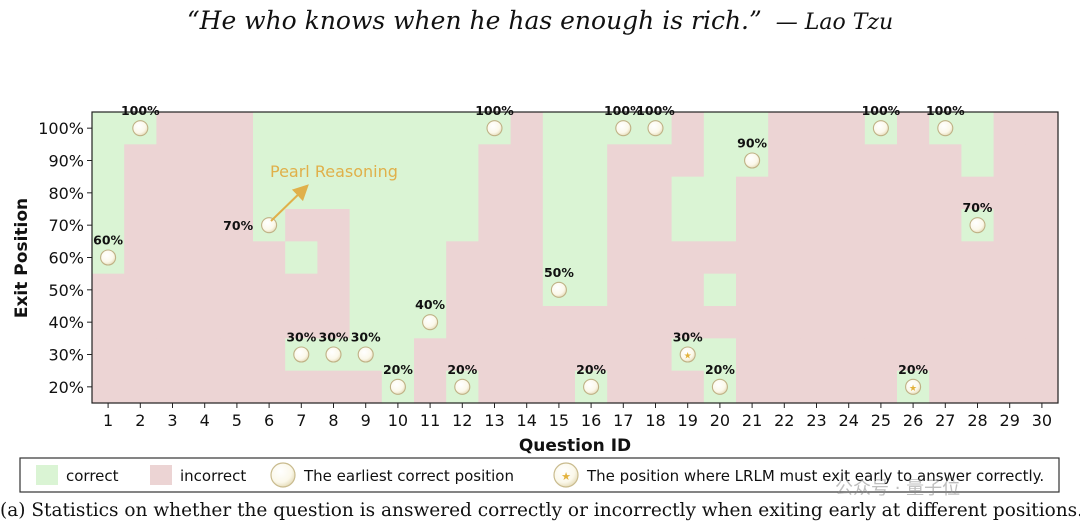 This screenshot has height=527, width=1080. I want to click on pearl-marker-q13, so click(494, 128).